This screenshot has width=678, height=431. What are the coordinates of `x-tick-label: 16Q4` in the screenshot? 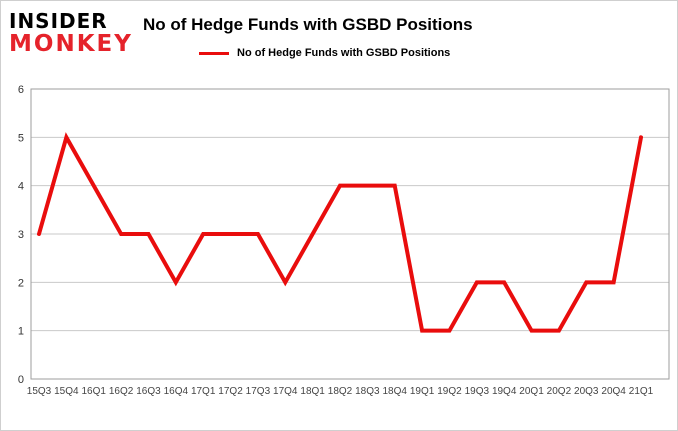 It's located at (176, 391).